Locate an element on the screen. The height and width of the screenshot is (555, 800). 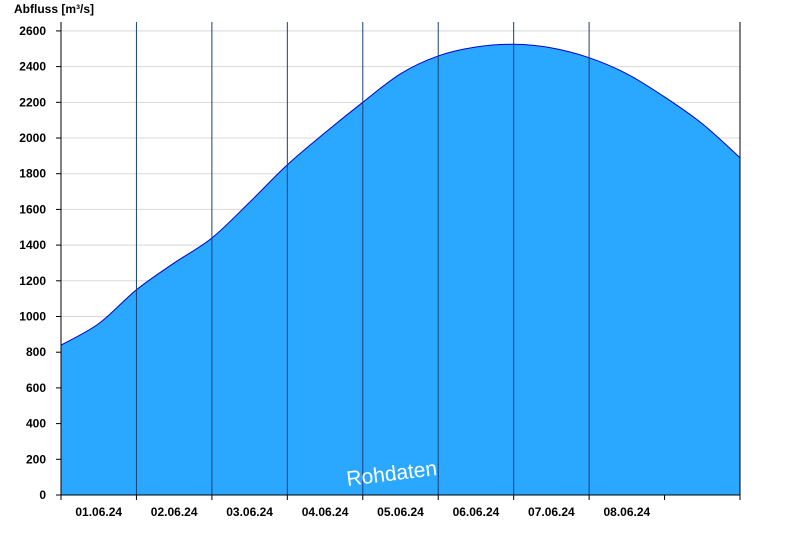
y-tick-label: 600 is located at coordinates (36, 388).